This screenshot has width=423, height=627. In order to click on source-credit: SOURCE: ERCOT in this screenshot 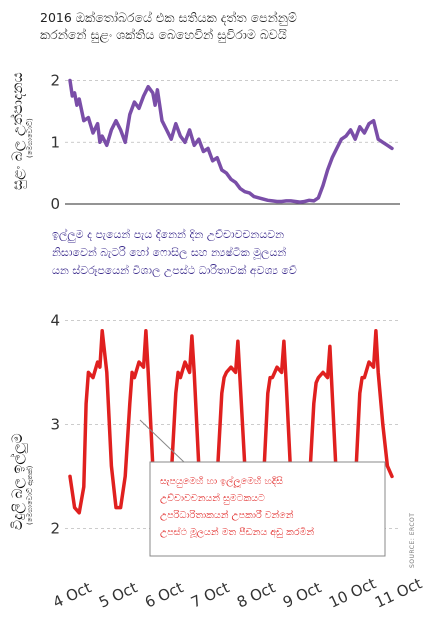, I will do `click(412, 540)`.